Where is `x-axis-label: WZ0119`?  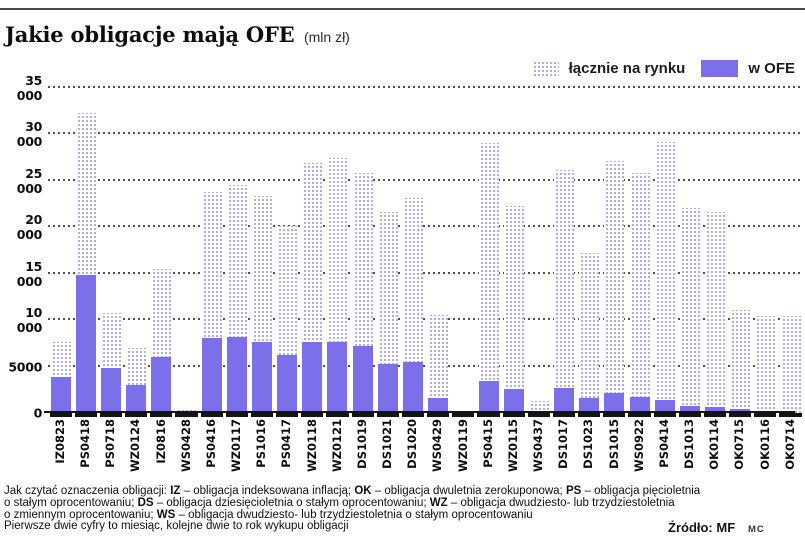
x-axis-label: WZ0119 is located at coordinates (462, 446).